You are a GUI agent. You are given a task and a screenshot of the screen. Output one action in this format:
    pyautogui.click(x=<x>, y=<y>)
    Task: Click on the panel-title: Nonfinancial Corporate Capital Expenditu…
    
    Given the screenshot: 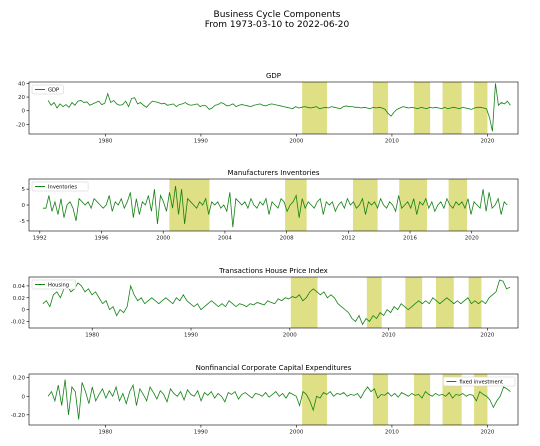 What is the action you would take?
    pyautogui.click(x=274, y=368)
    